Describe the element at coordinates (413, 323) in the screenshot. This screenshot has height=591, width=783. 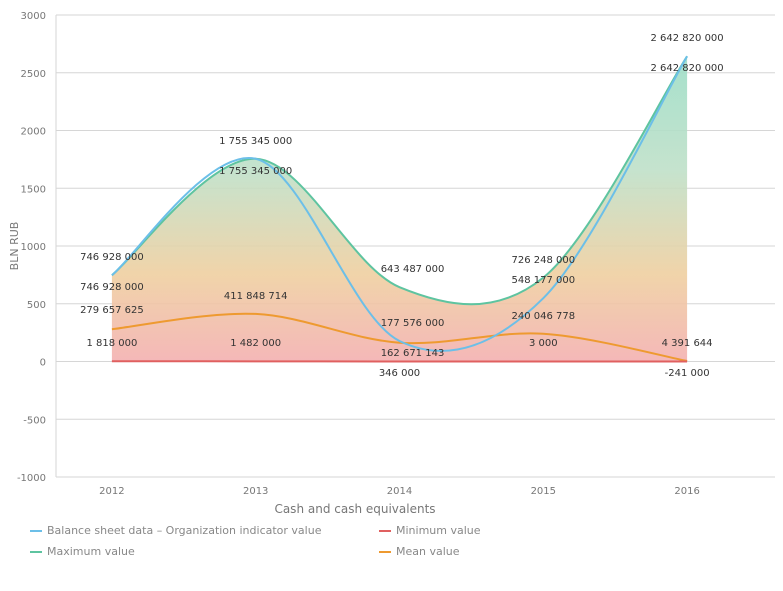
I see `data-label: 177 576 000` at that location.